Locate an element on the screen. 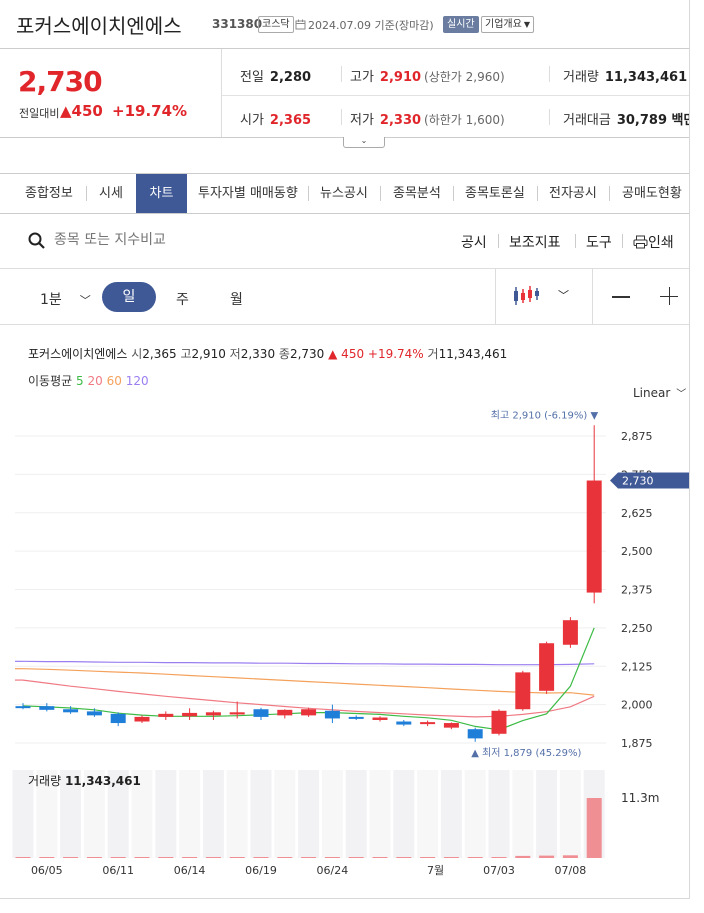 The width and height of the screenshot is (704, 913). tab-short-selling: 공매도현황 is located at coordinates (652, 193).